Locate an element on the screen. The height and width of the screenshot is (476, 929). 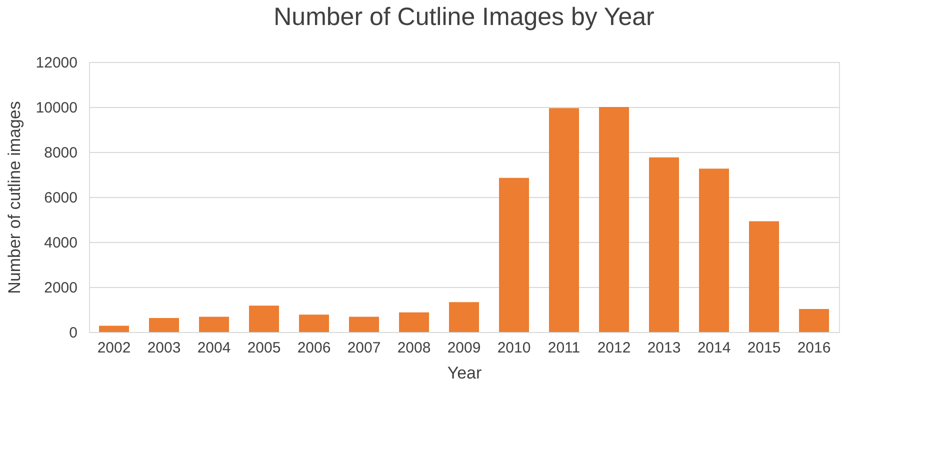
x-tick-label: 2005 is located at coordinates (264, 348).